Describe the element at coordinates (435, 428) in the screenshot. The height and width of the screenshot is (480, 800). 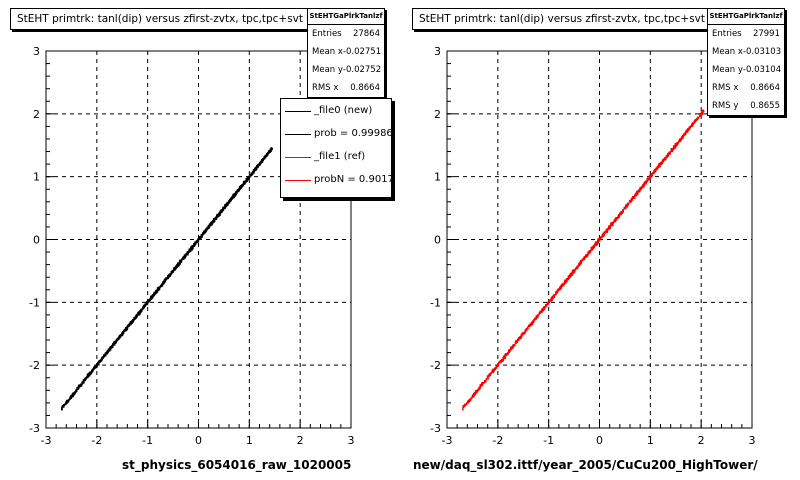
I see `y-tick-label: -3` at that location.